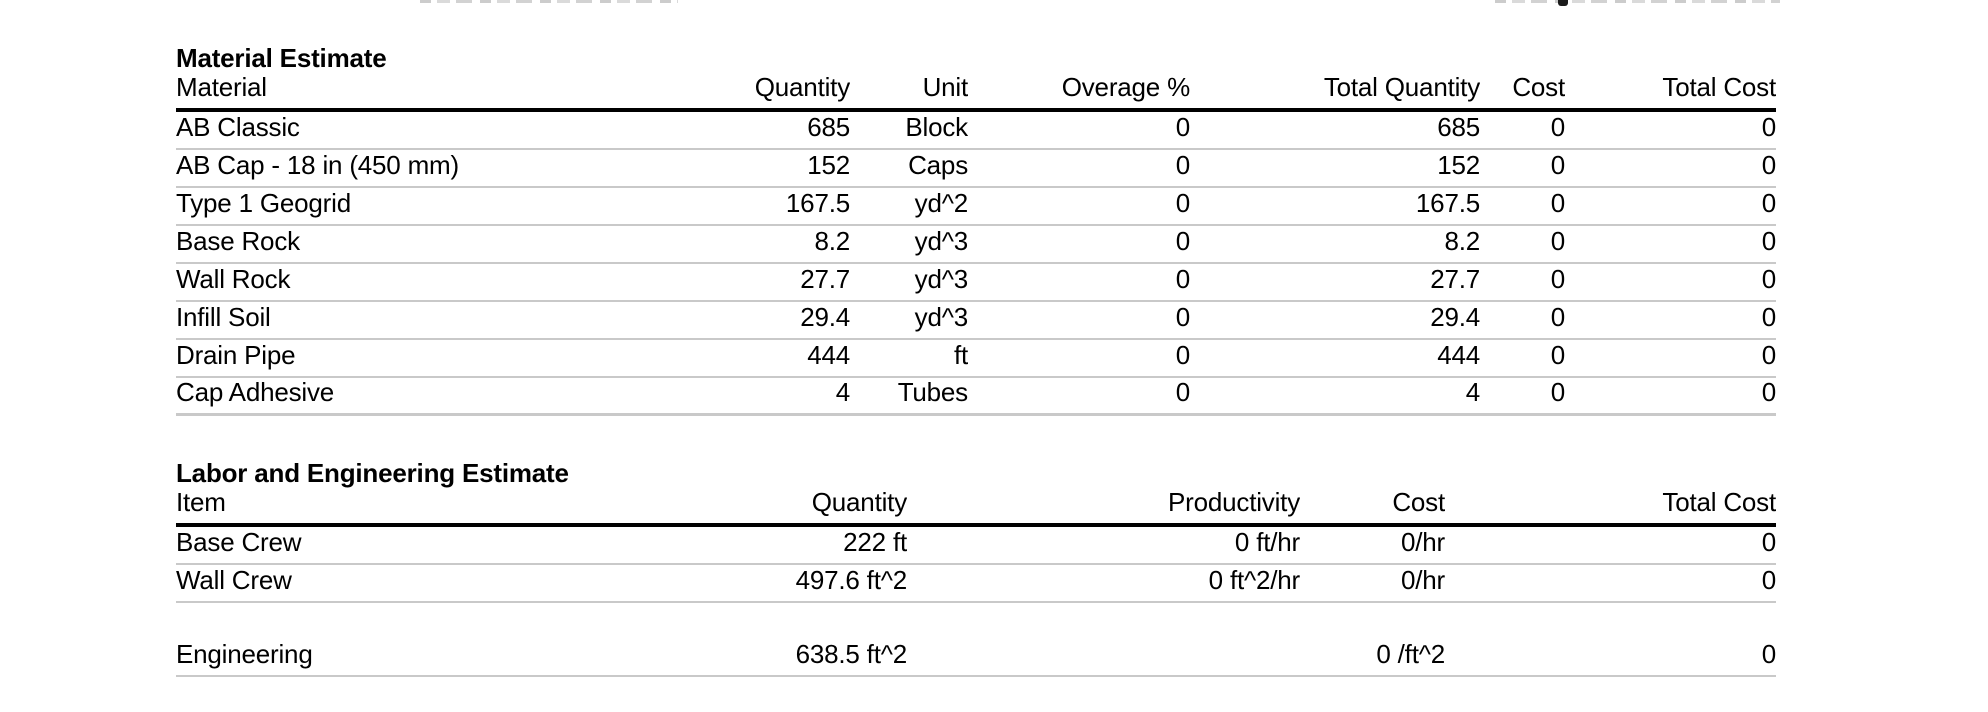  I want to click on cell-unit: Caps, so click(938, 165).